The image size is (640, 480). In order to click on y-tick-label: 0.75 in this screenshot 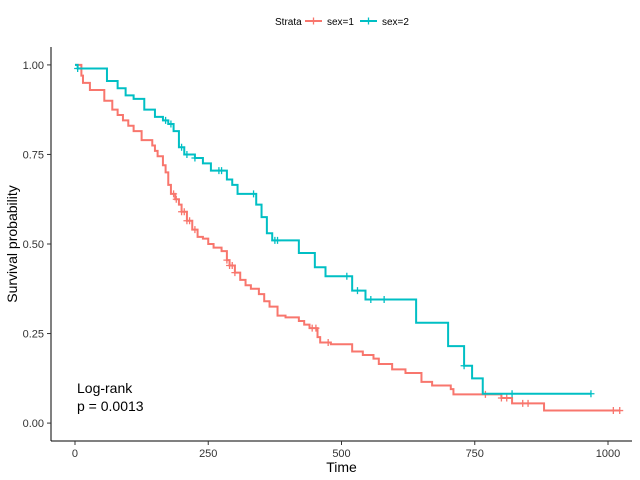, I will do `click(33, 155)`.